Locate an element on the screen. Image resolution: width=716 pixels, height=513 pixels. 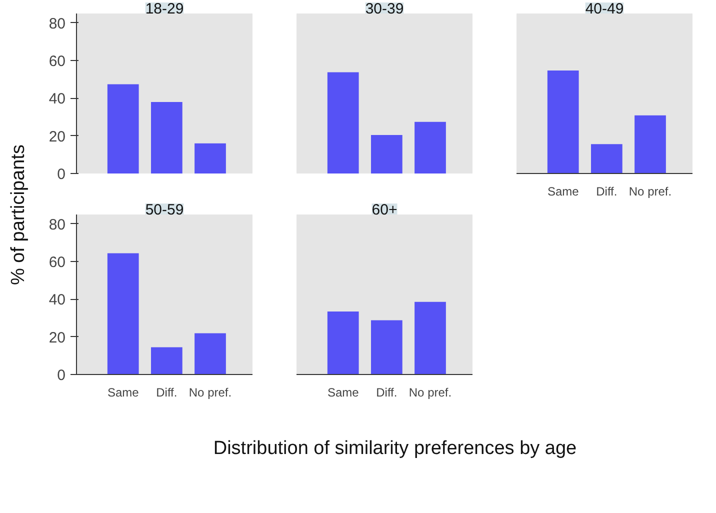
chart-title: 60+ is located at coordinates (385, 210).